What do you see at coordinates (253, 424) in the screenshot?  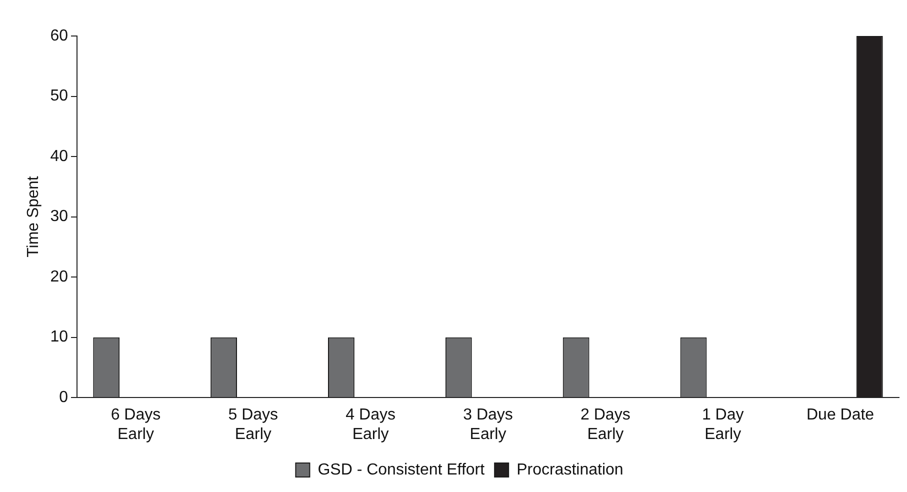 I see `x-tick-label: 5 Days Early` at bounding box center [253, 424].